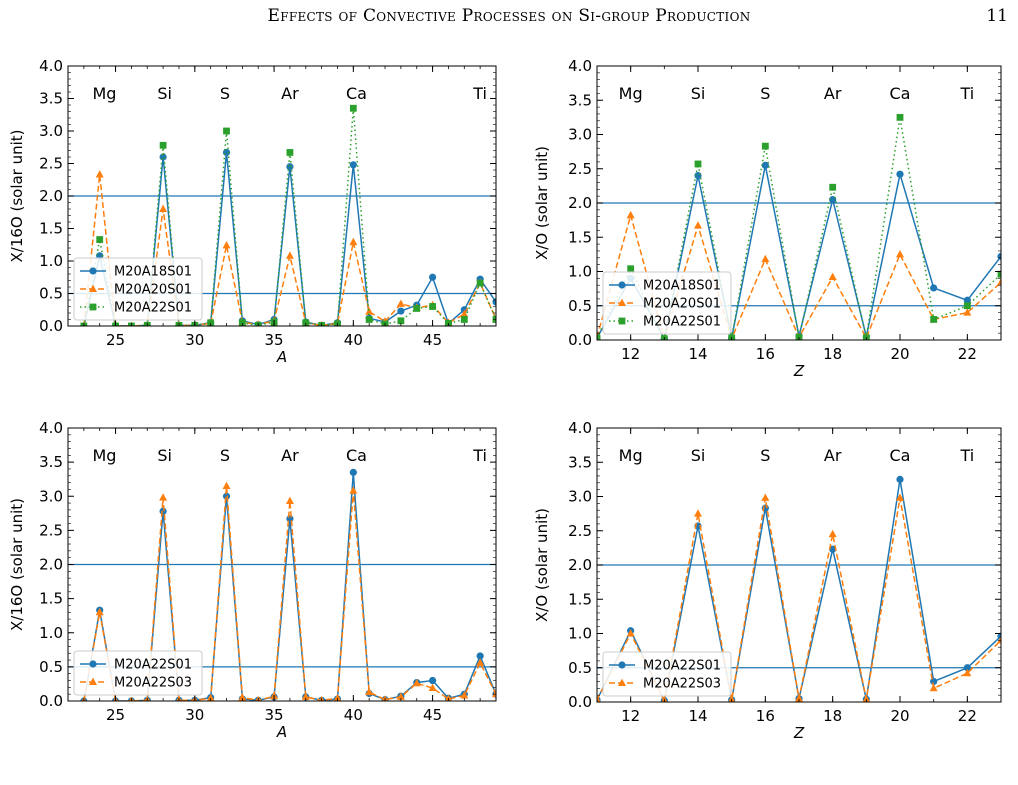 The width and height of the screenshot is (1018, 785). What do you see at coordinates (765, 354) in the screenshot?
I see `x-tick-label: 16` at bounding box center [765, 354].